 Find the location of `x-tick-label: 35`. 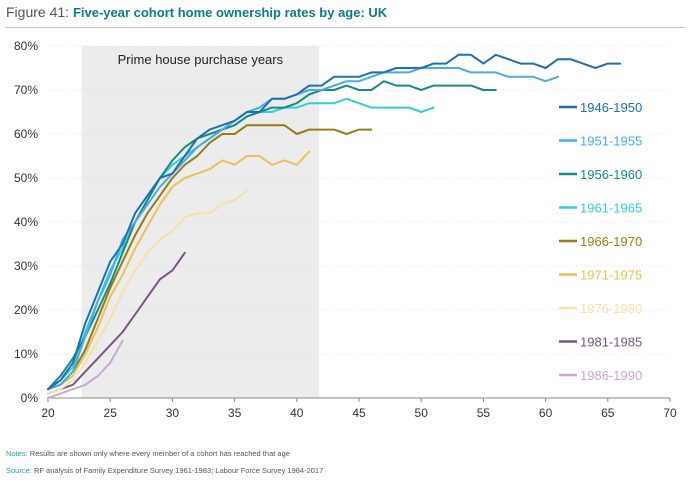

x-tick-label: 35 is located at coordinates (235, 413).